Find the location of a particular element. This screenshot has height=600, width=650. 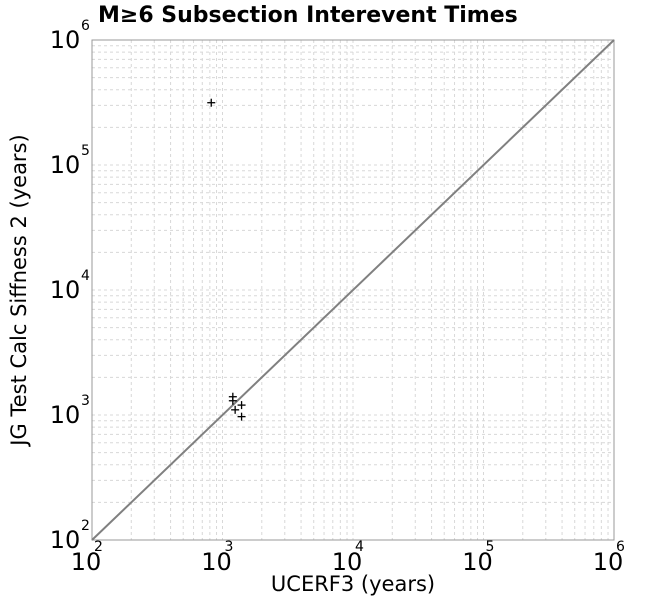

y-tick-label-exponent: 3 is located at coordinates (85, 401).